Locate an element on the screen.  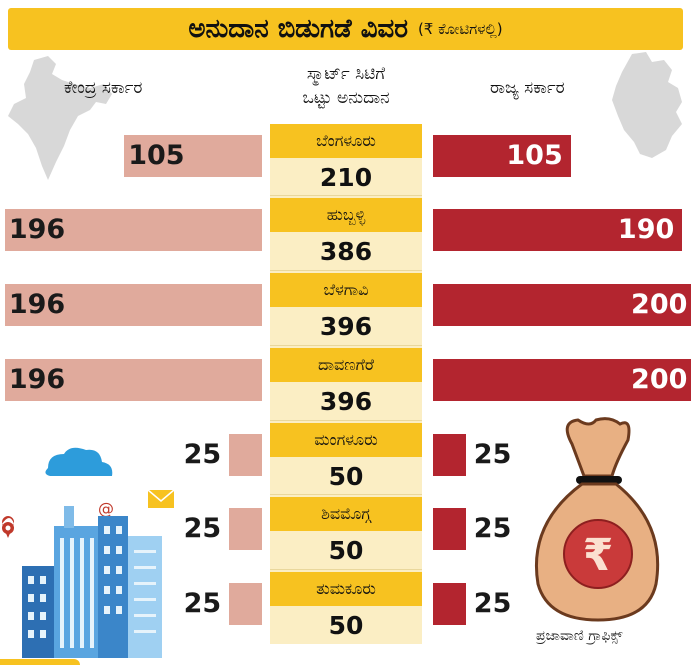
karnataka-map-icon is located at coordinates (647, 105).